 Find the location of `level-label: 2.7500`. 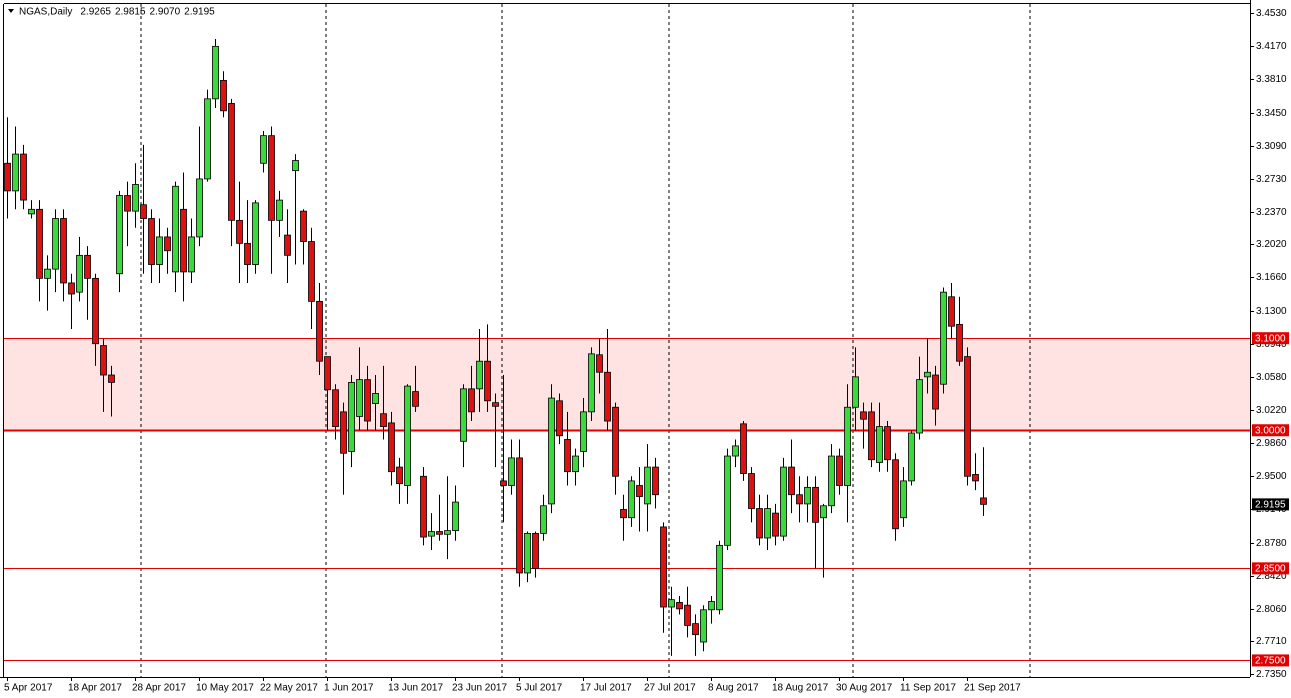

level-label: 2.7500 is located at coordinates (1270, 661).